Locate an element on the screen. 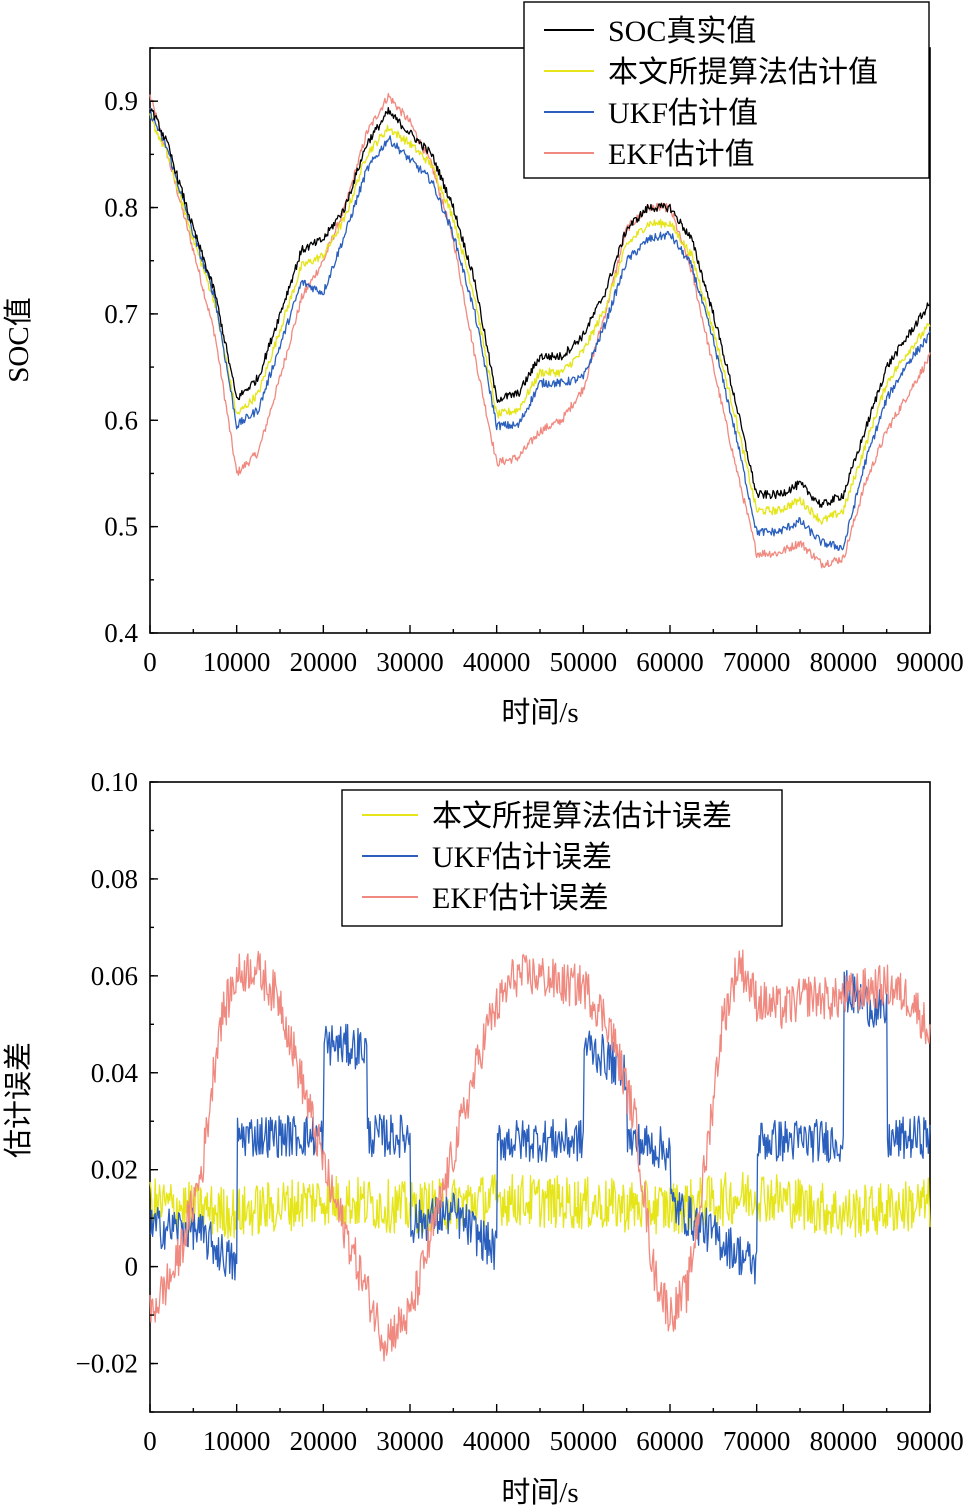  legend-label: UKF估计误差 is located at coordinates (522, 857).